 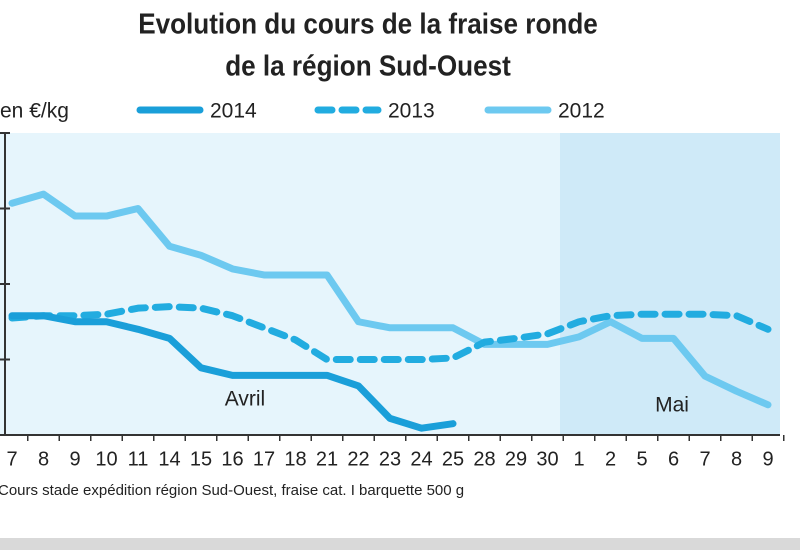 I want to click on x-tick-label: 25, so click(x=453, y=459).